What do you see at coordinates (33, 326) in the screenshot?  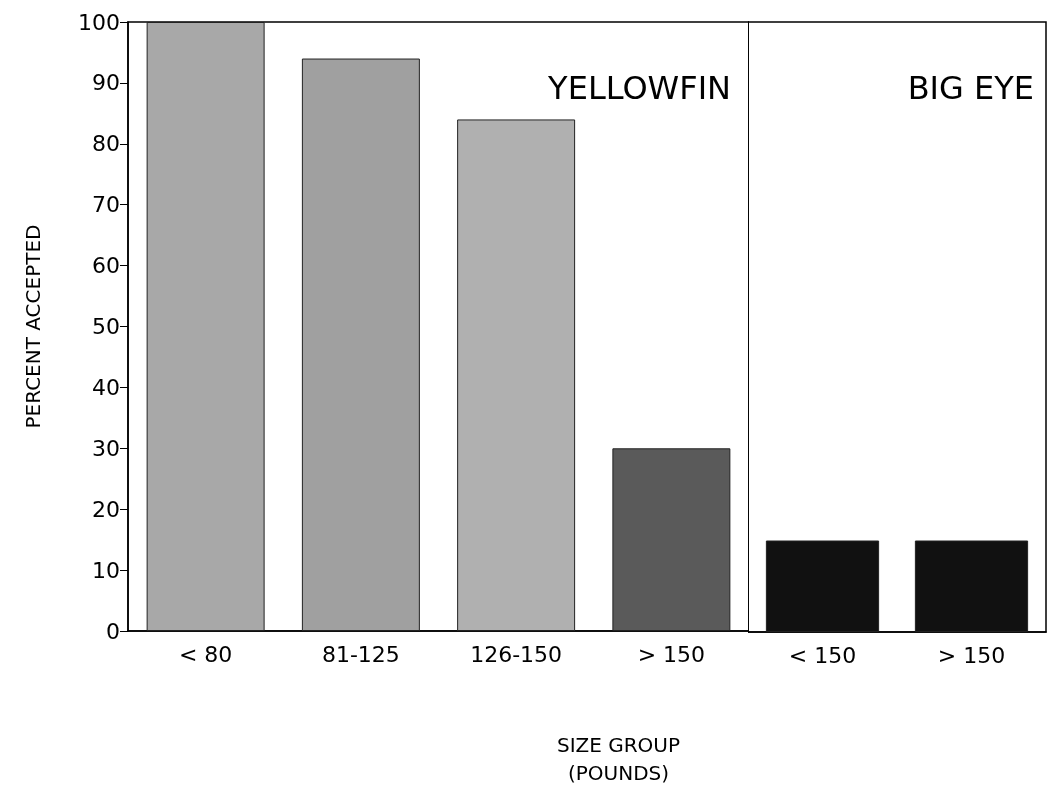 I see `y-axis-title: PERCENT ACCEPTED` at bounding box center [33, 326].